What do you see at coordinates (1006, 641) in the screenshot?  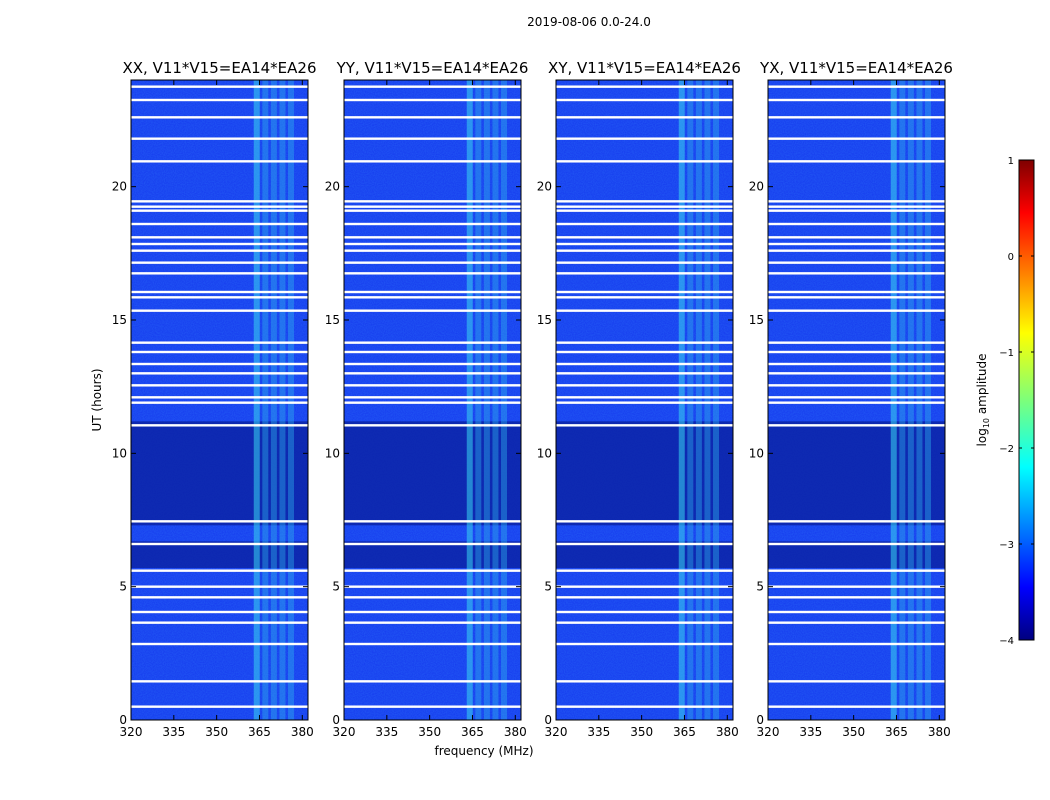 I see `colorbar-tick-label: −4` at bounding box center [1006, 641].